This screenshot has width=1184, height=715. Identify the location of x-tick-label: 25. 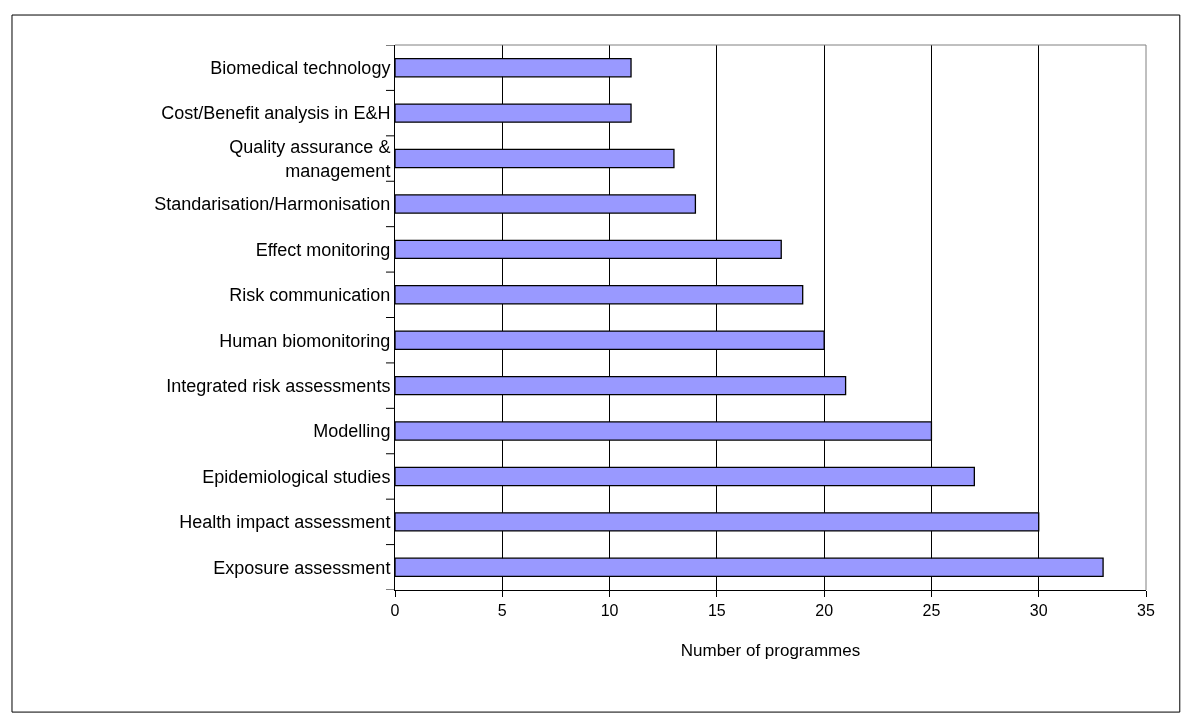
(931, 611).